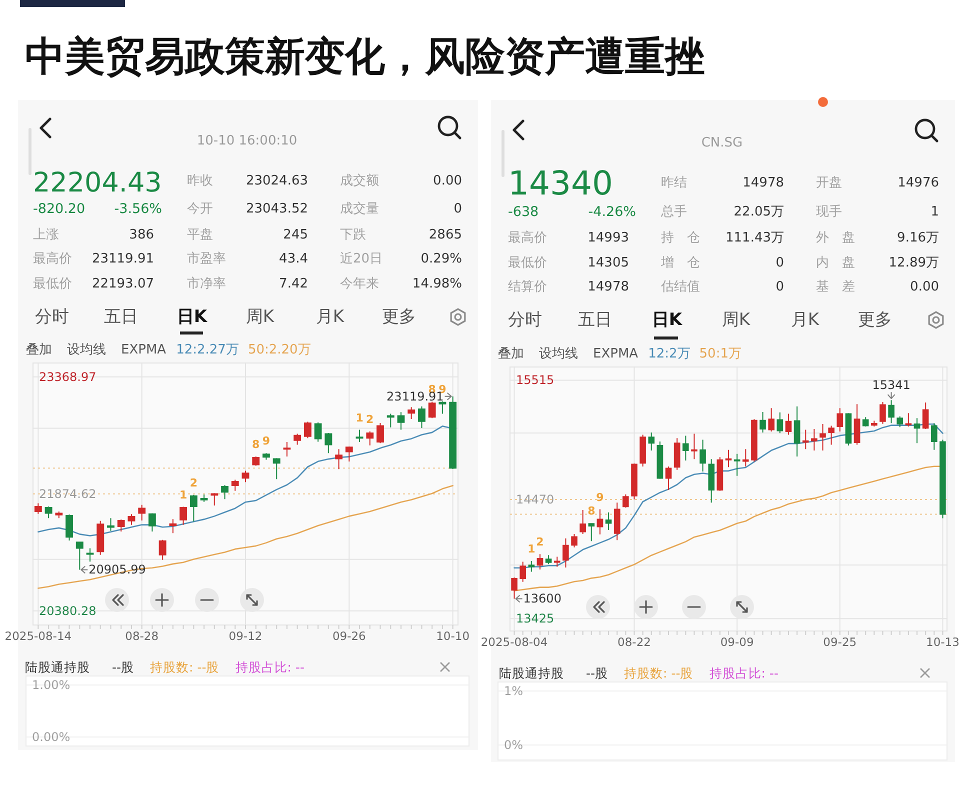 Image resolution: width=968 pixels, height=804 pixels. I want to click on legend-entry: 50:2.20万, so click(279, 350).